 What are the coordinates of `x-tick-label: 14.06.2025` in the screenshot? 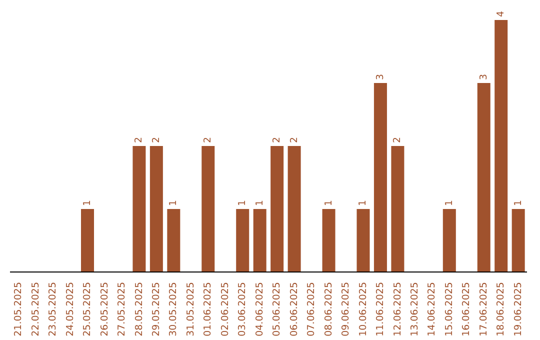 It's located at (432, 309).